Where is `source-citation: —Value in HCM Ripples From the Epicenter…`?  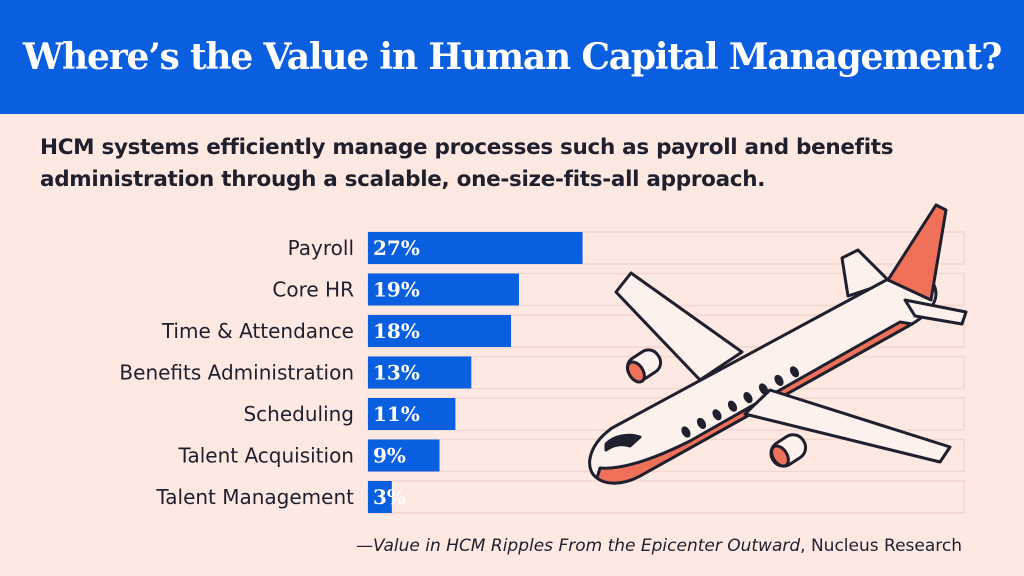 source-citation: —Value in HCM Ripples From the Epicenter… is located at coordinates (659, 546).